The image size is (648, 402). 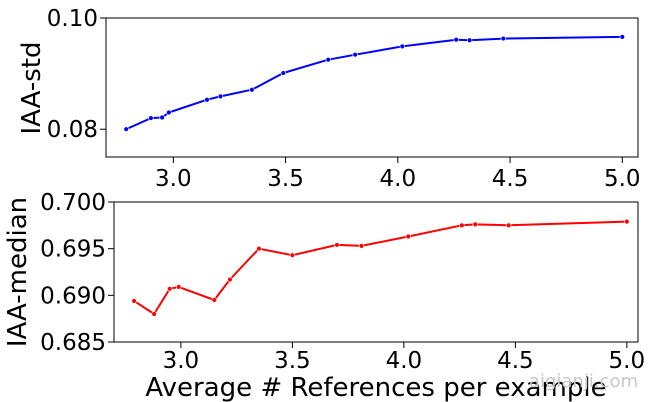 What do you see at coordinates (622, 179) in the screenshot?
I see `top-x-tick-label: 5.0` at bounding box center [622, 179].